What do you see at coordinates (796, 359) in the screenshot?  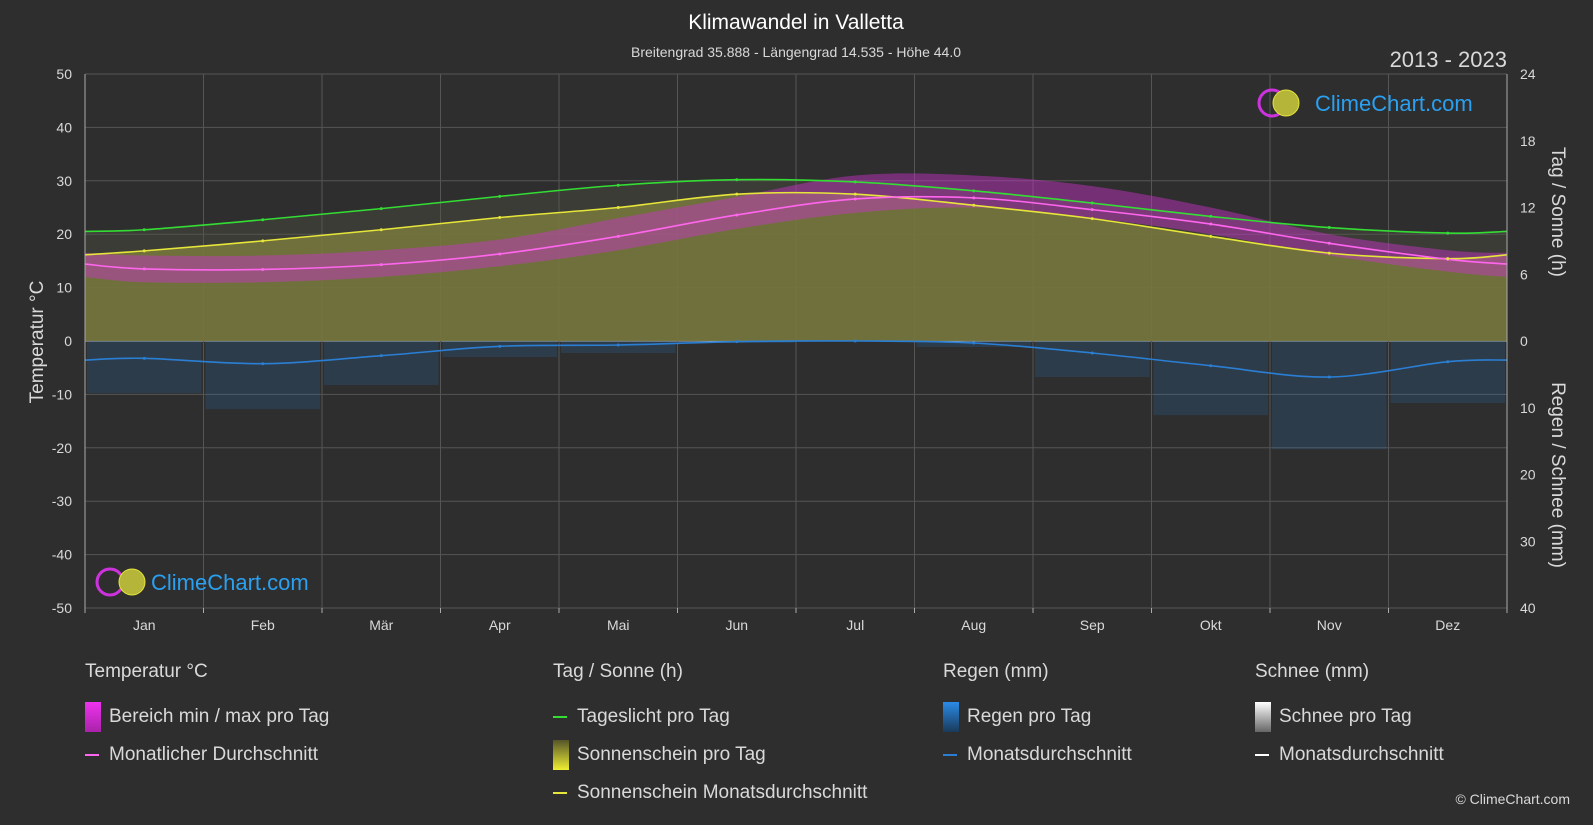 I see `rain-avg-line` at bounding box center [796, 359].